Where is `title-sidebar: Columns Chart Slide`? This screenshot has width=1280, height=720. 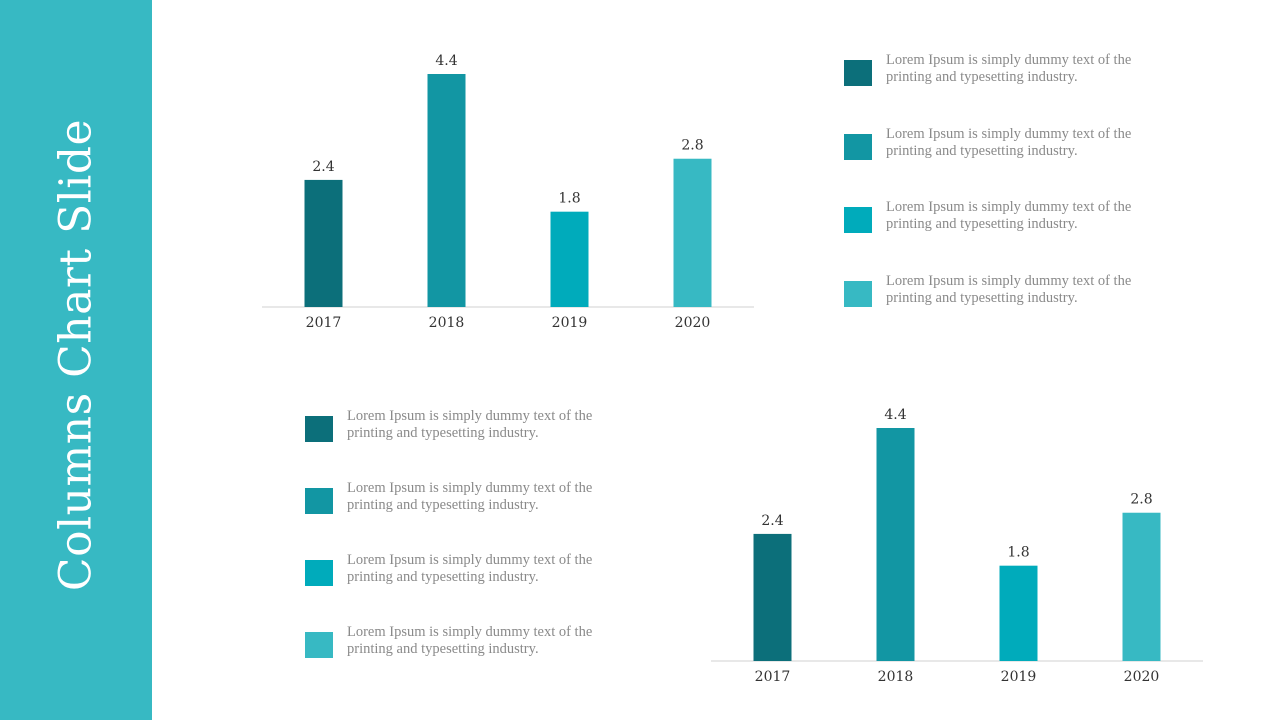
title-sidebar: Columns Chart Slide is located at coordinates (76, 360).